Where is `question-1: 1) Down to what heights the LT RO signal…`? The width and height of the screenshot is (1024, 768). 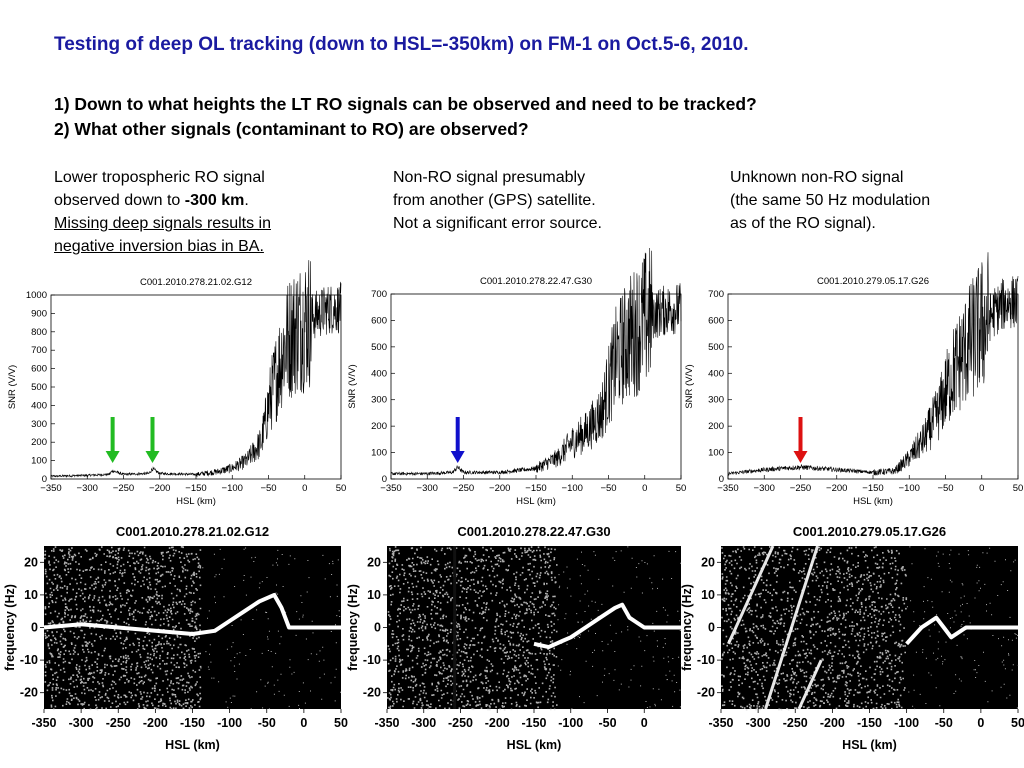 question-1: 1) Down to what heights the LT RO signal… is located at coordinates (405, 104).